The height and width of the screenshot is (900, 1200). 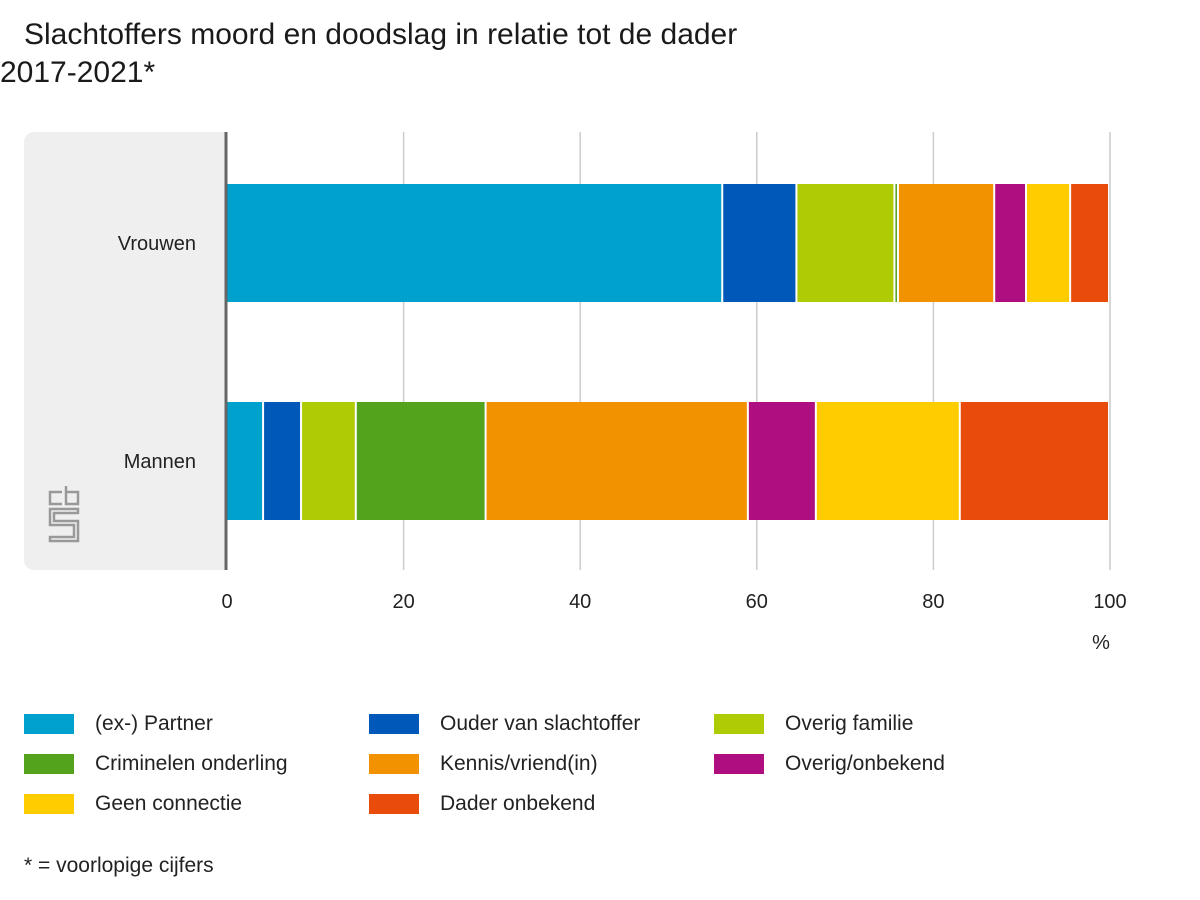 I want to click on legend-item: Kennis/vriend(in), so click(x=541, y=764).